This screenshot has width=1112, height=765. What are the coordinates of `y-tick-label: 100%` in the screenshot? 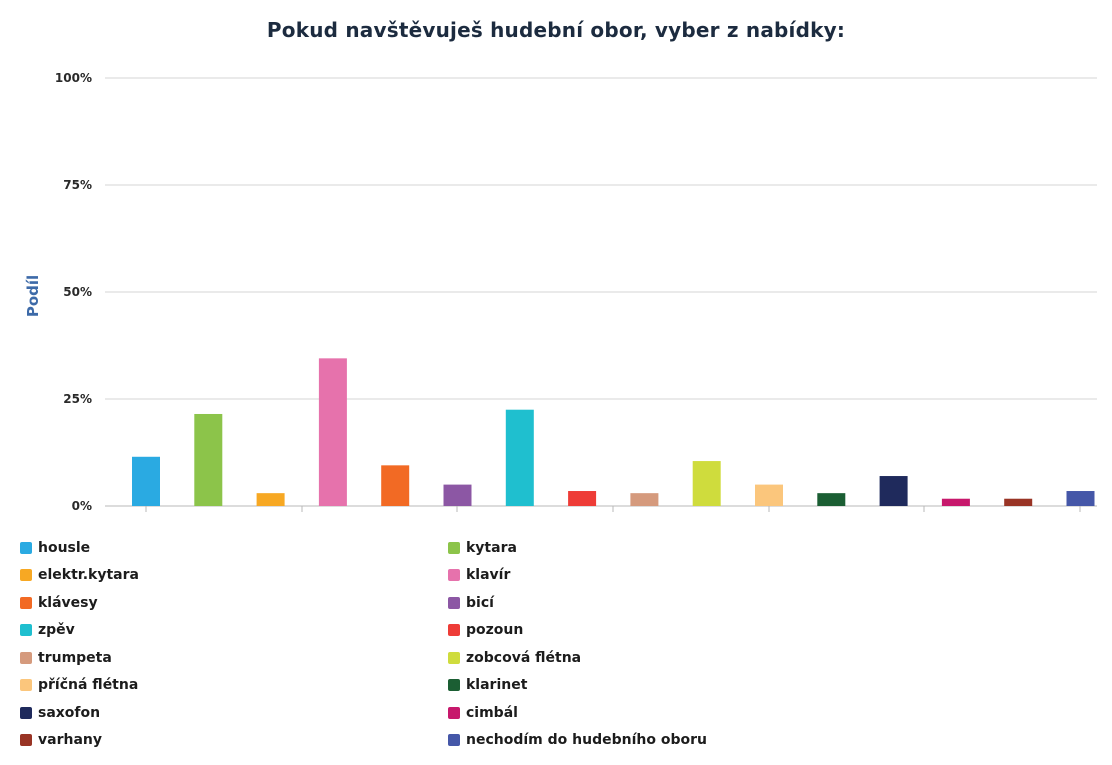 It's located at (73, 78).